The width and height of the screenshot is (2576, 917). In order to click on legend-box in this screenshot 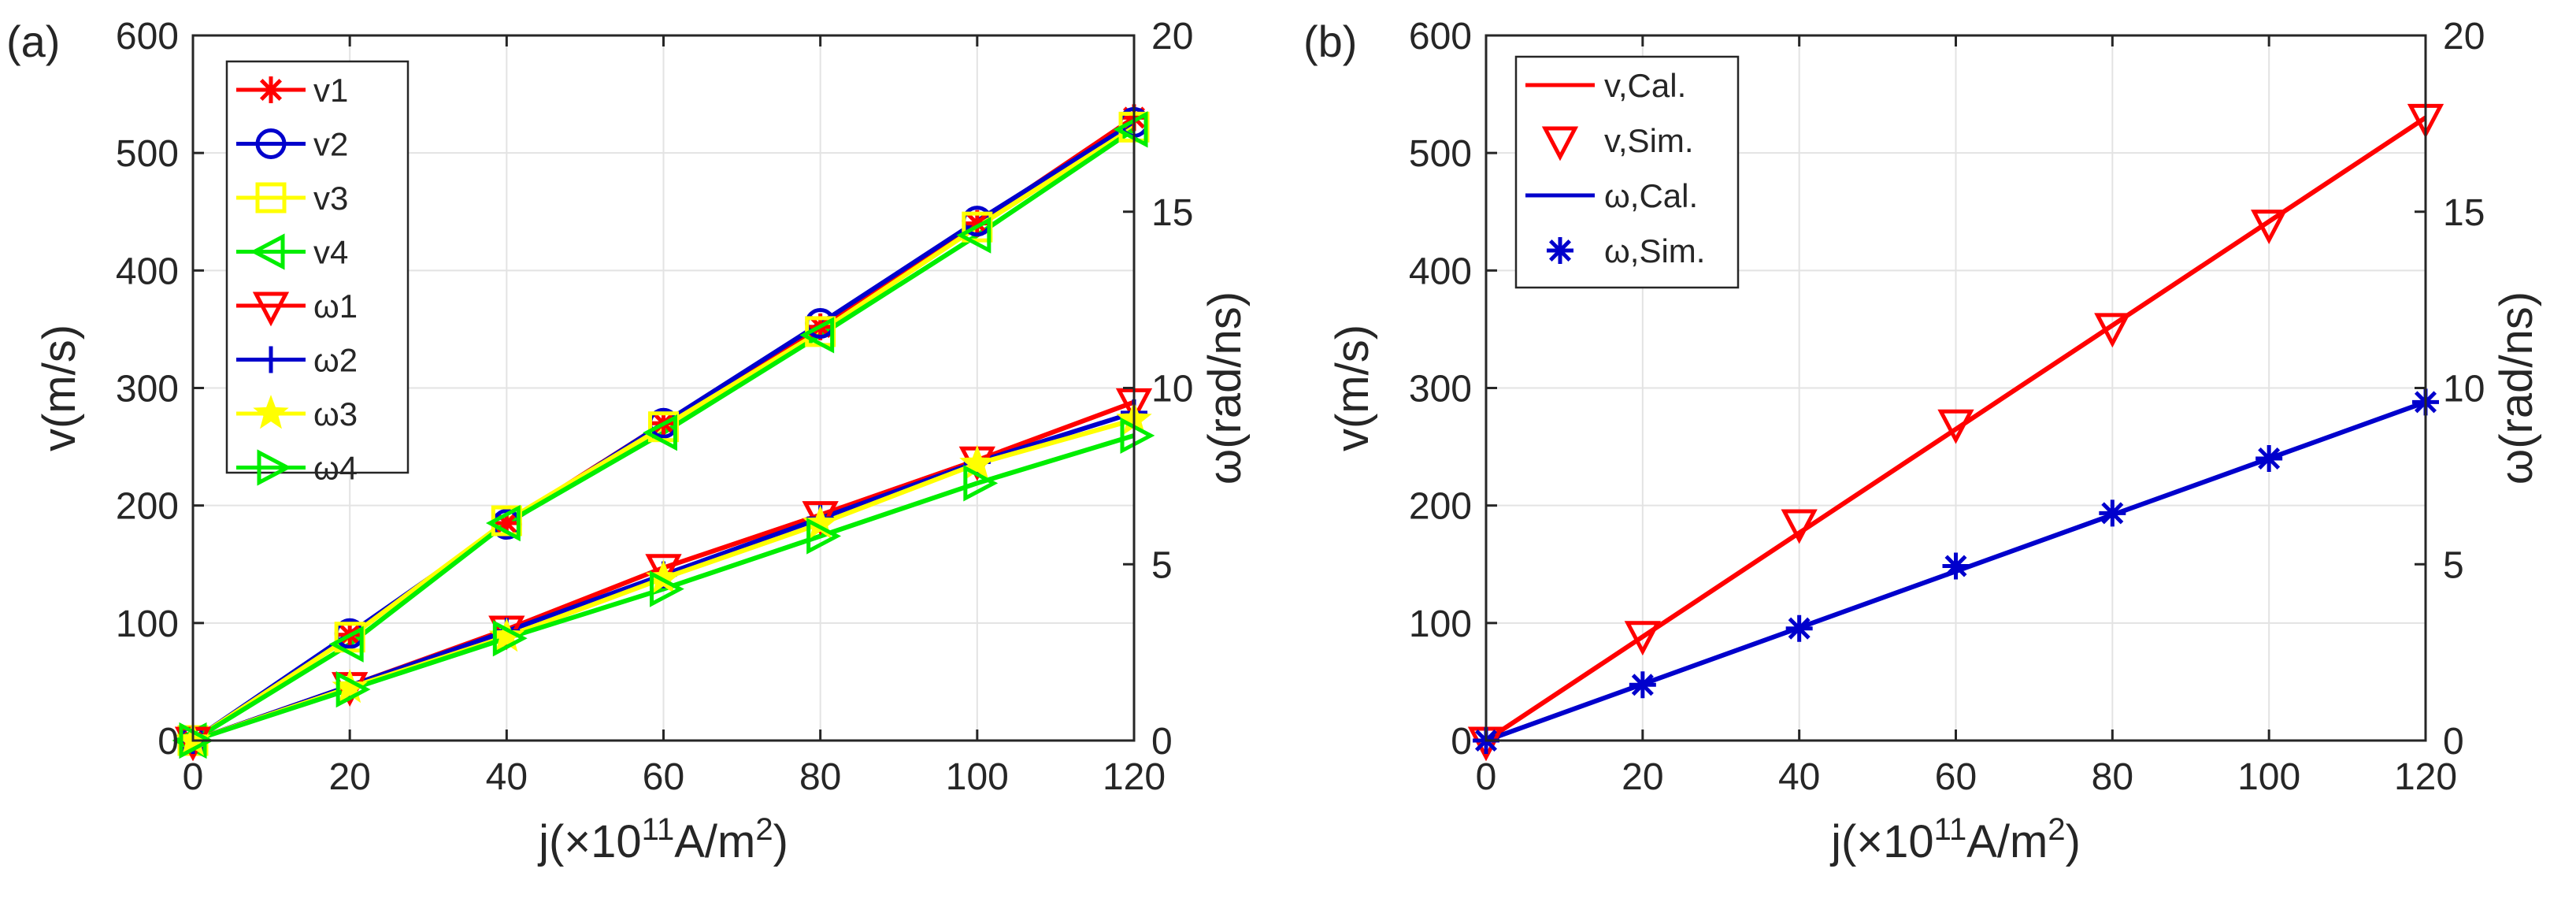, I will do `click(317, 267)`.